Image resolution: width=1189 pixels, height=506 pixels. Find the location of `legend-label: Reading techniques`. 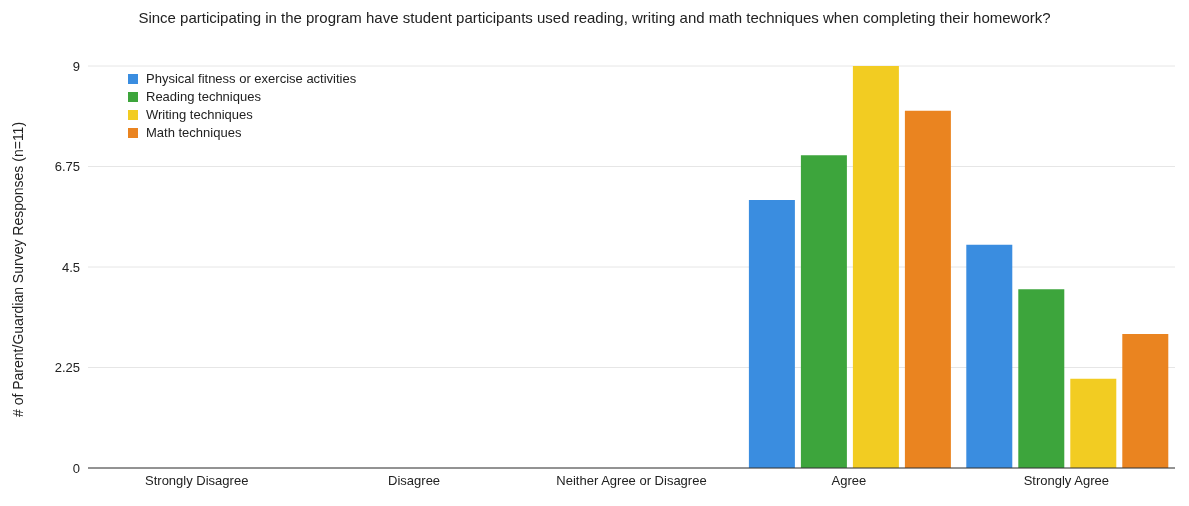

legend-label: Reading techniques is located at coordinates (203, 97).